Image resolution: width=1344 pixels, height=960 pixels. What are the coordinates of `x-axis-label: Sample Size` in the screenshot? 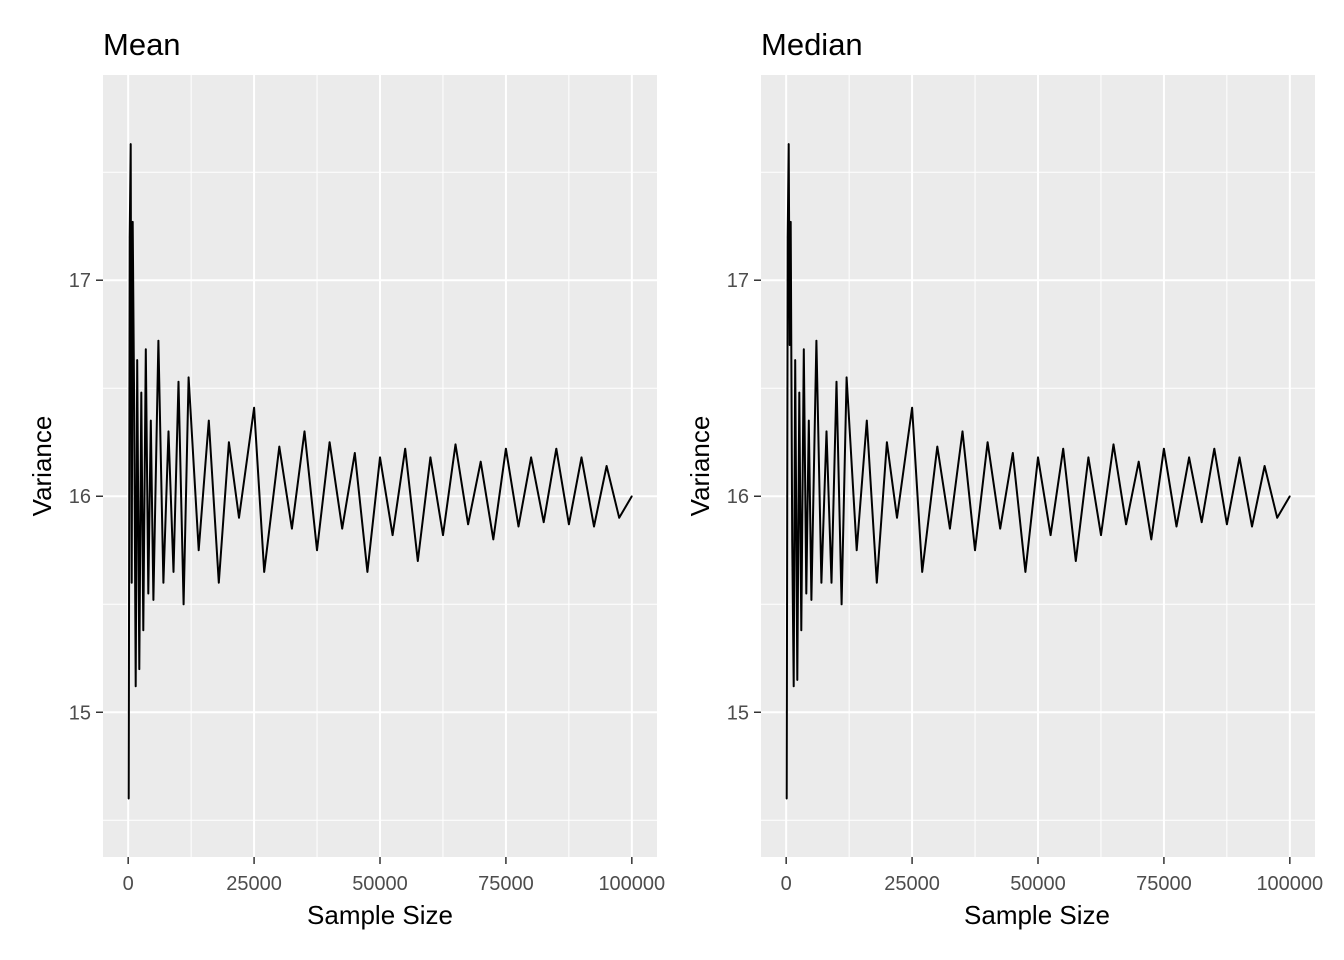 It's located at (380, 915).